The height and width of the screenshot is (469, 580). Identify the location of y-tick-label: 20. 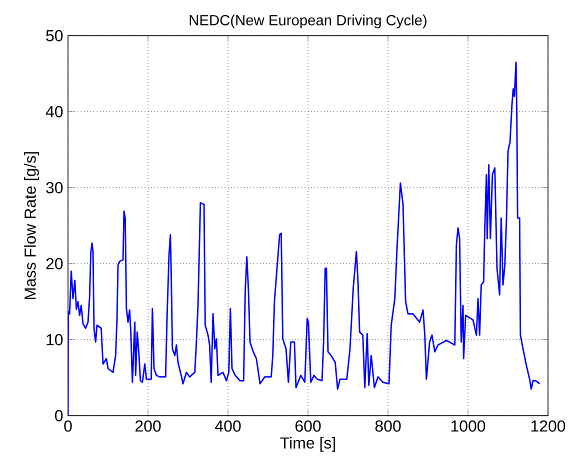
(54, 264).